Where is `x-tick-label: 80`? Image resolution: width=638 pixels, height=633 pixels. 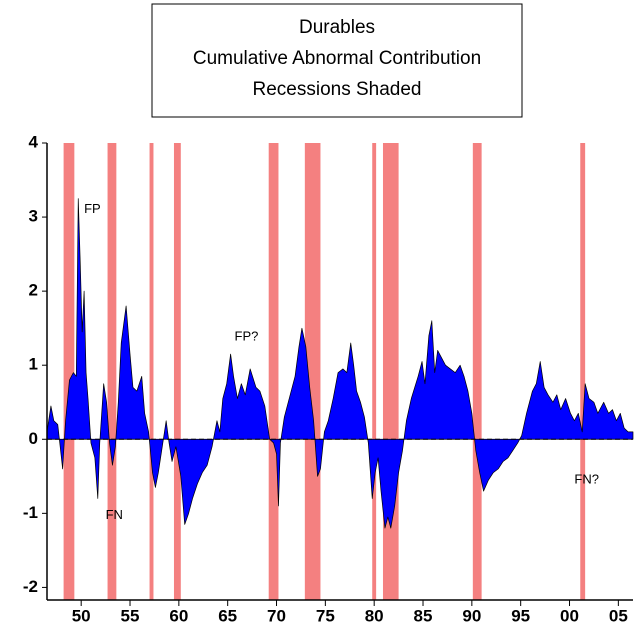
x-tick-label: 80 is located at coordinates (374, 615).